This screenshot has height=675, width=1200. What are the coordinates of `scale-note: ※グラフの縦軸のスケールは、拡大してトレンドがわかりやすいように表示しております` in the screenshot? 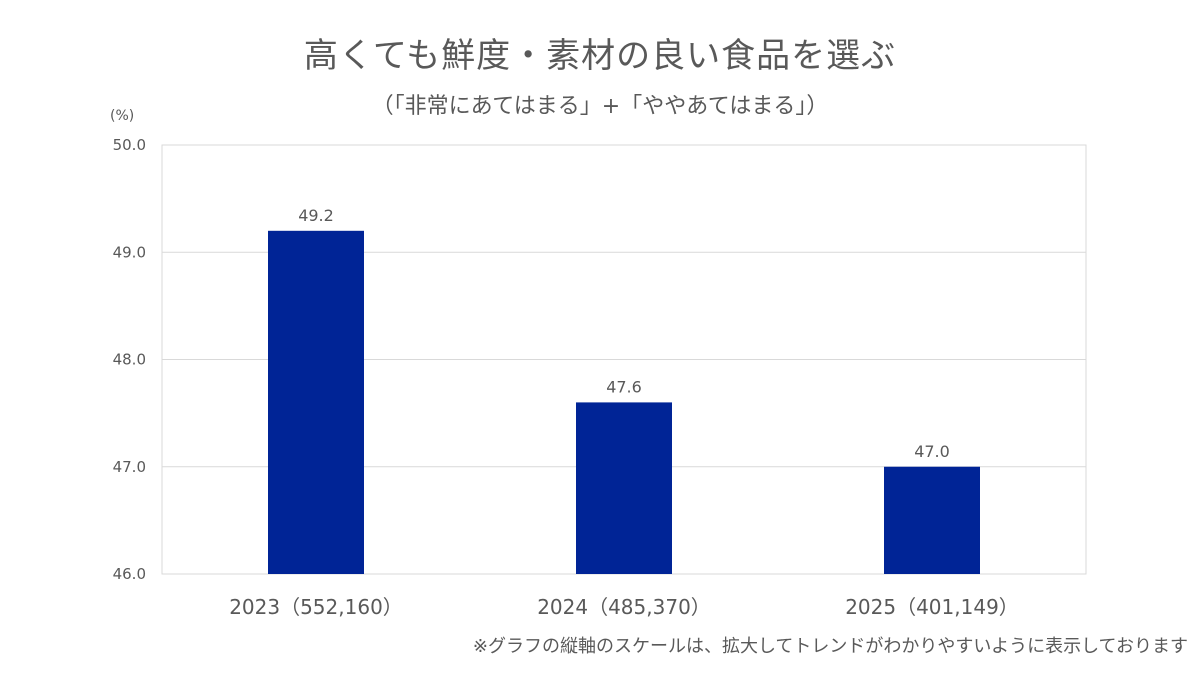 It's located at (830, 646).